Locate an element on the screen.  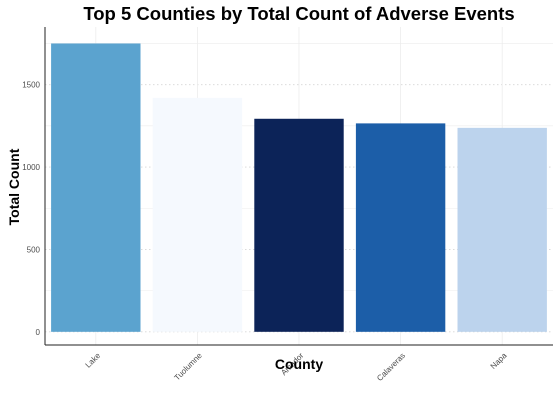
y-axis-label: Total Count is located at coordinates (14, 187).